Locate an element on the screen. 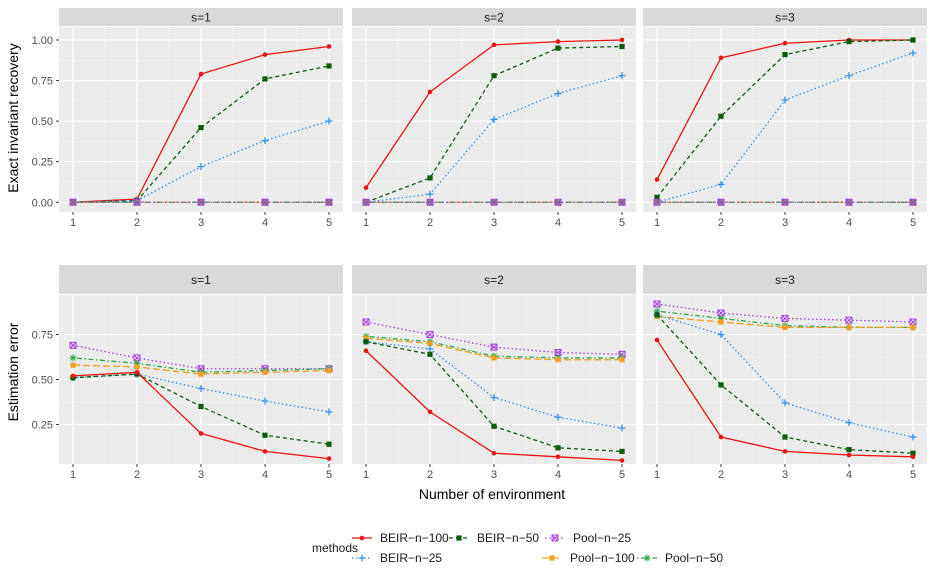  legend-item-beir-n-50: BEIR−n−50 is located at coordinates (494, 538).